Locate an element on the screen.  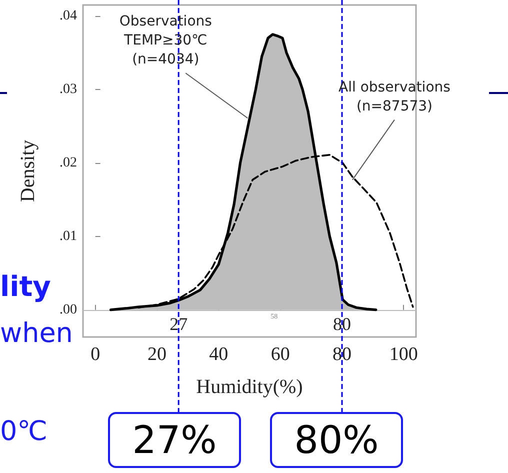
y-tick-label: .03 is located at coordinates (68, 89).